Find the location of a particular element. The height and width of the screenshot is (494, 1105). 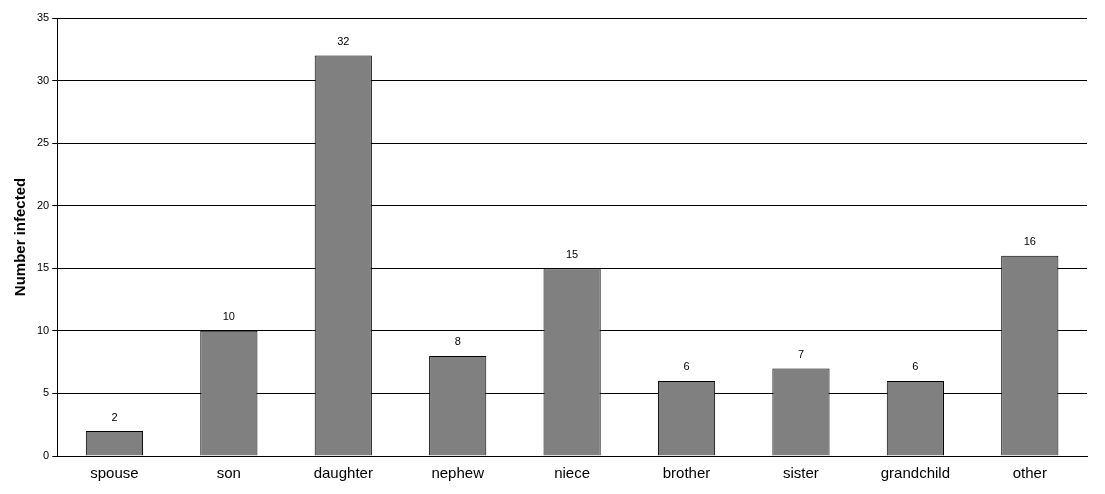

y-tick-label: 25 is located at coordinates (43, 142).